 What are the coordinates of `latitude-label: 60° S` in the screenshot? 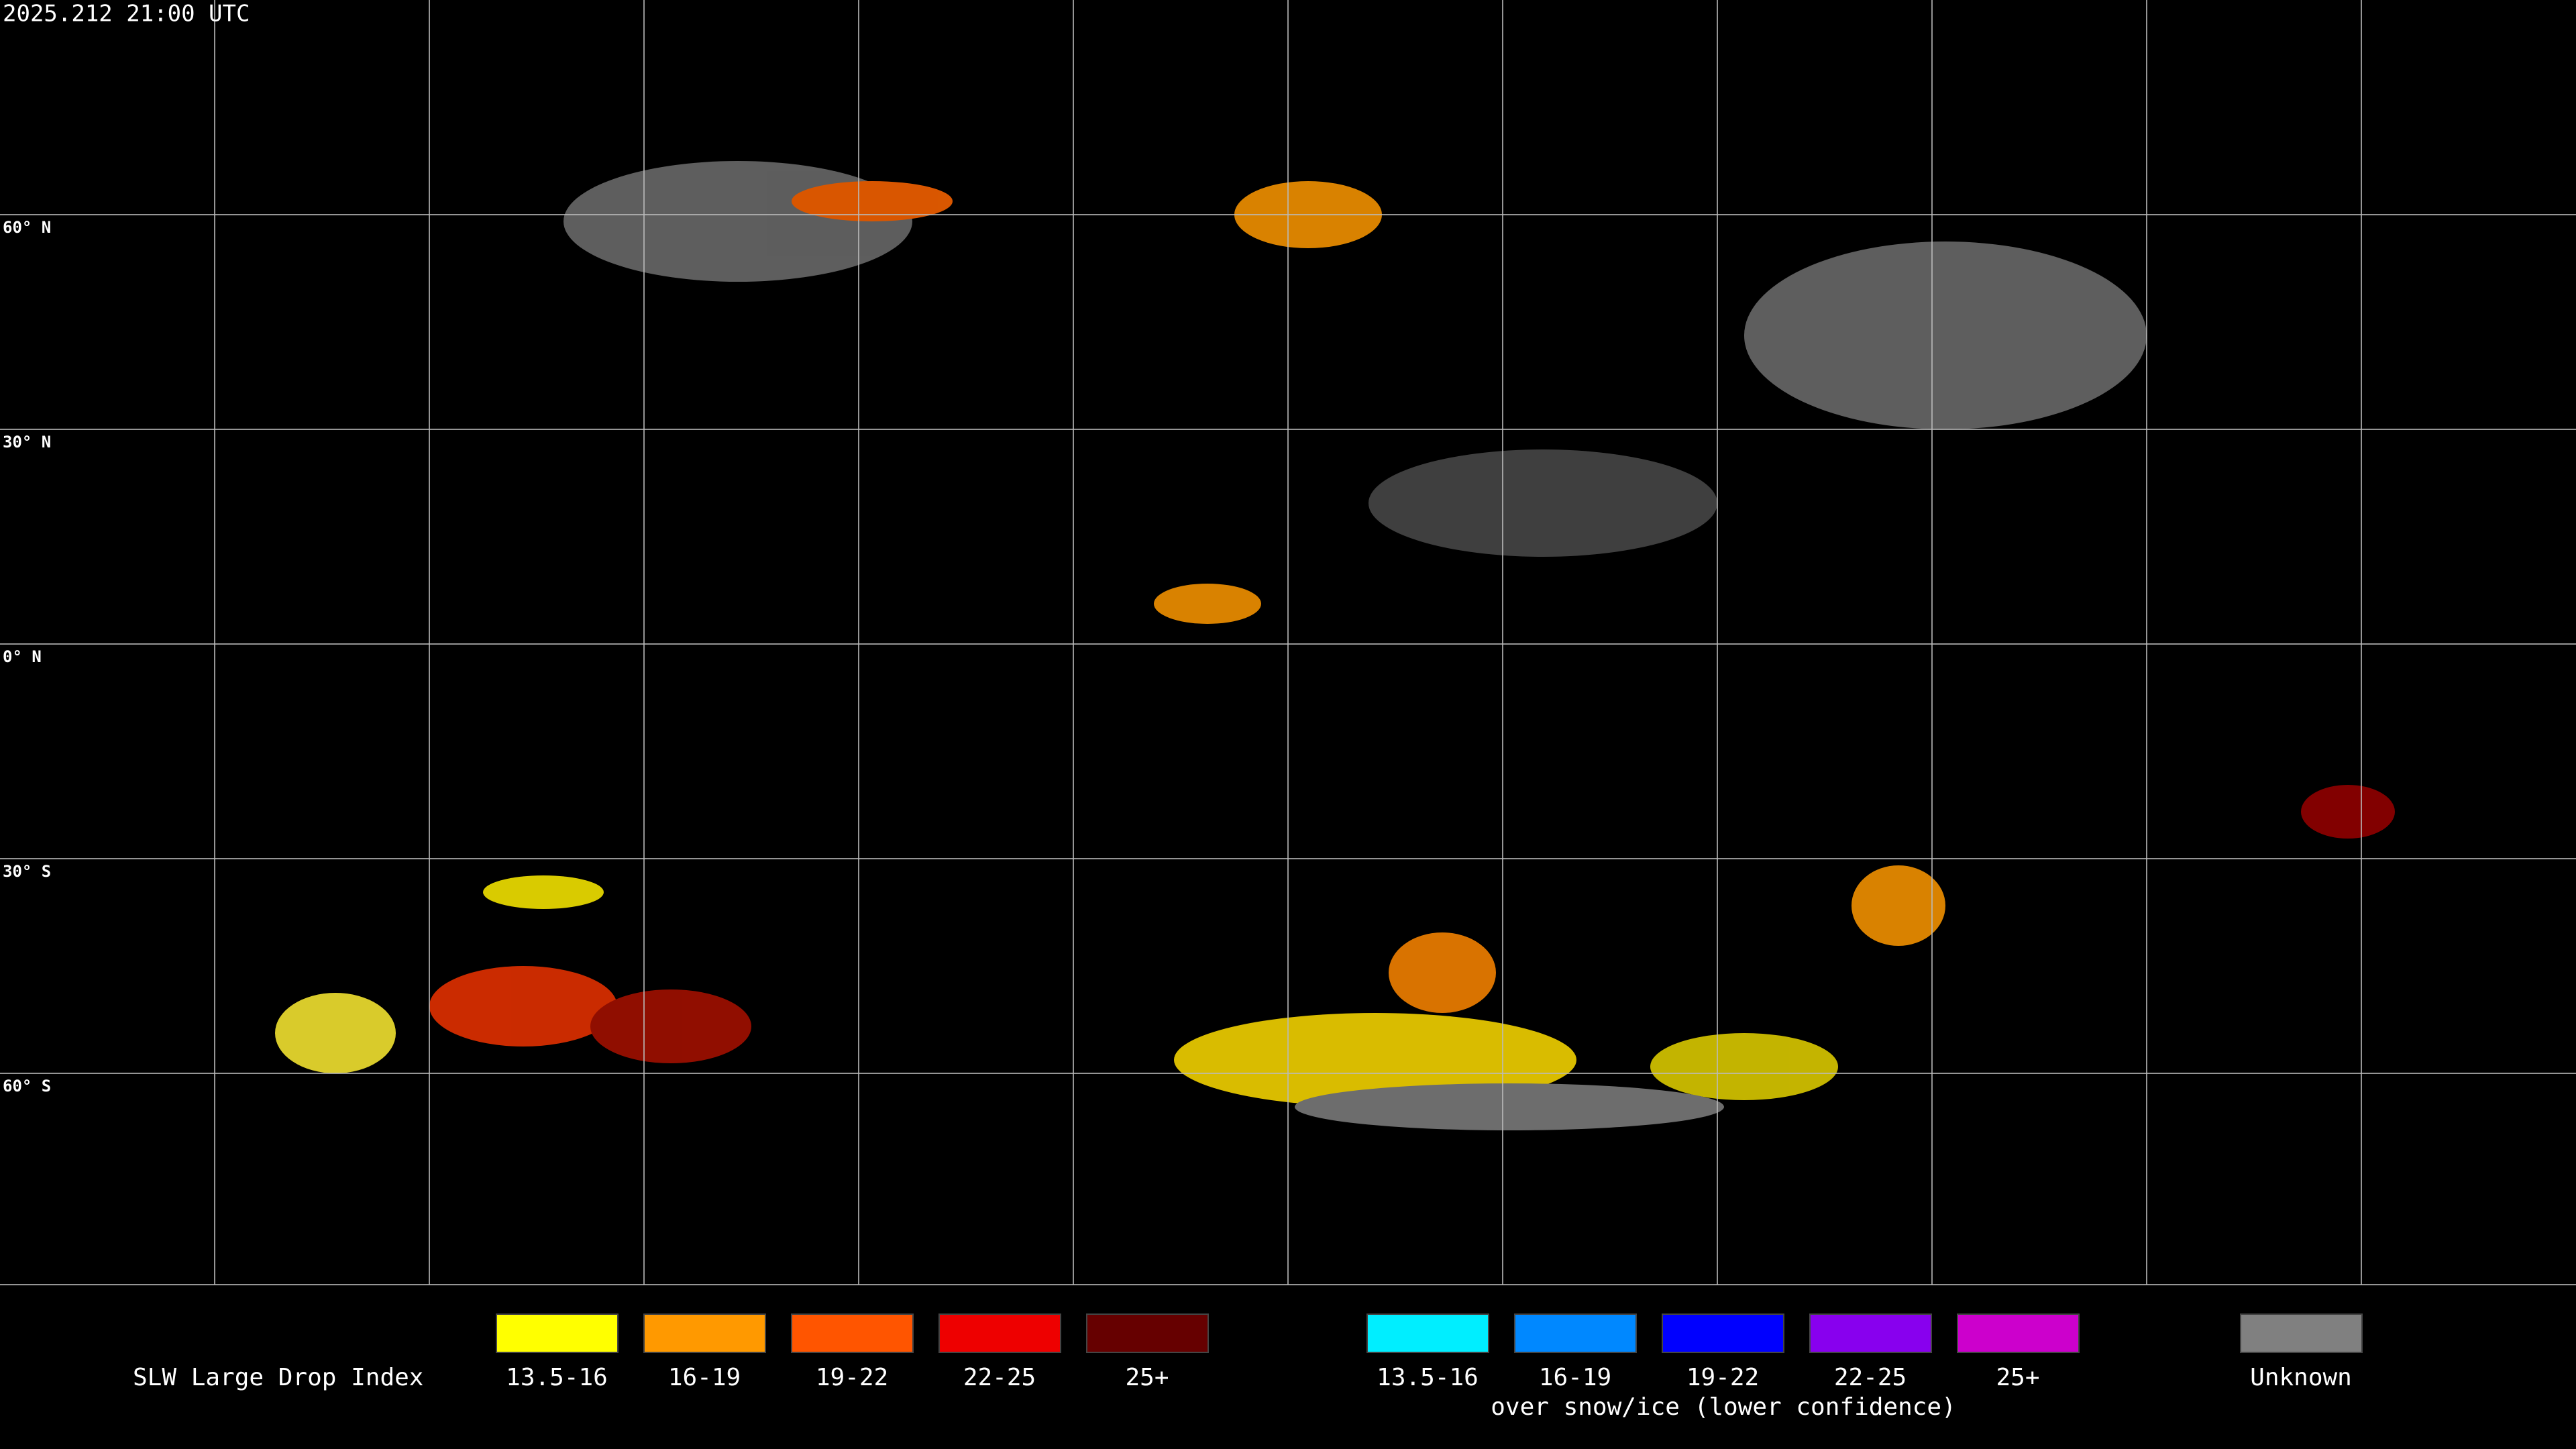 It's located at (27, 1086).